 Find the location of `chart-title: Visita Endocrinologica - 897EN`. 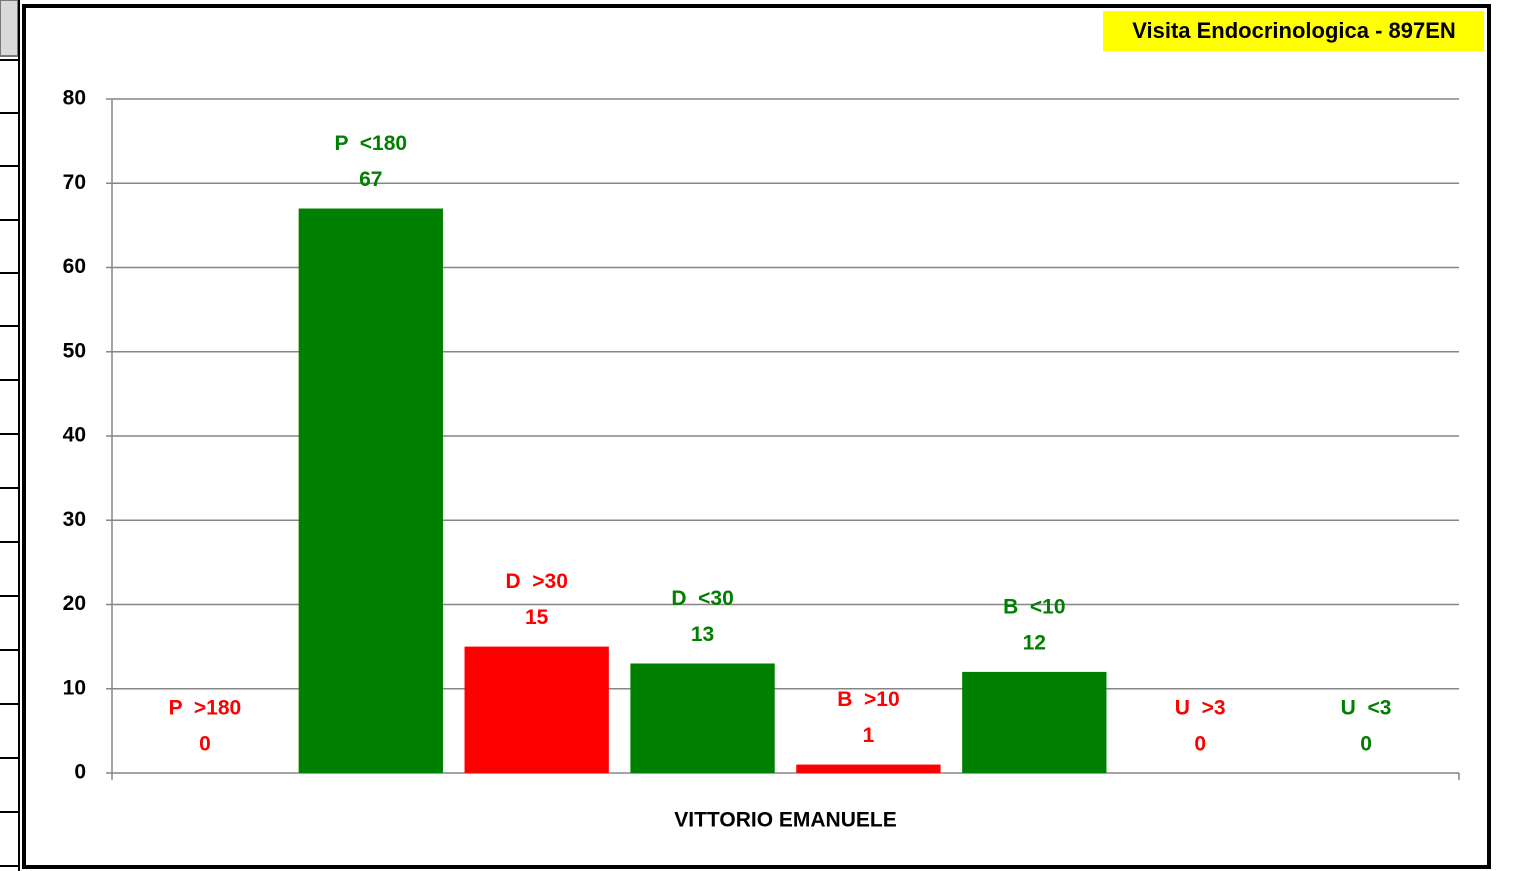

chart-title: Visita Endocrinologica - 897EN is located at coordinates (1294, 30).